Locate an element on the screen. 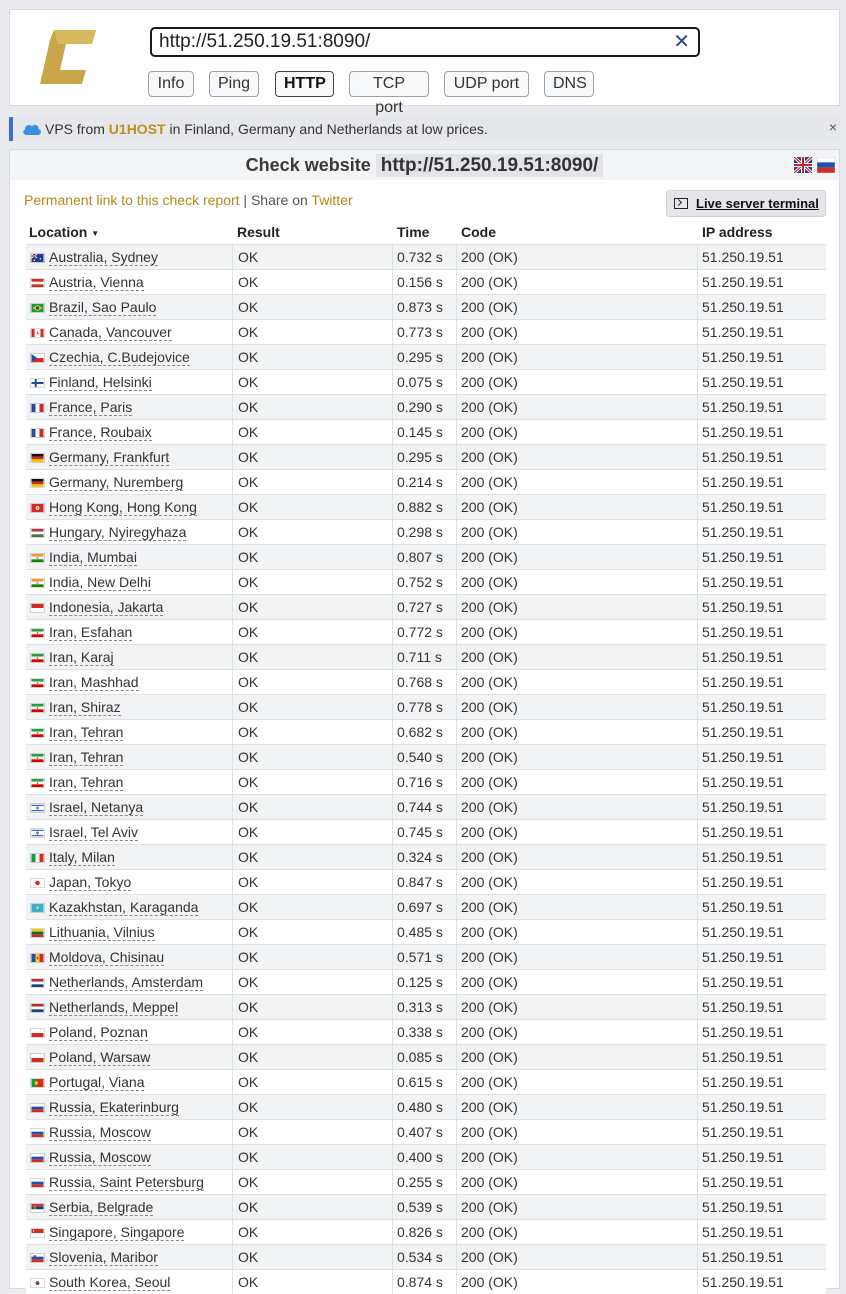 The width and height of the screenshot is (846, 1294). location-link: Germany, Nuremberg is located at coordinates (116, 482).